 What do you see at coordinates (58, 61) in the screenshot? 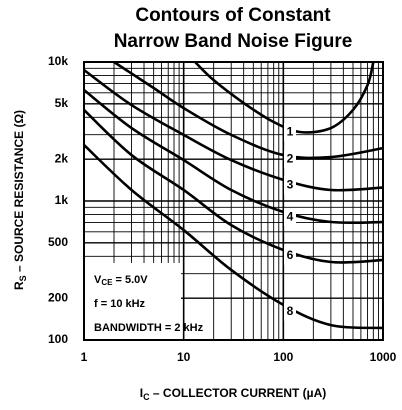
I see `y-tick-label: 10k` at bounding box center [58, 61].